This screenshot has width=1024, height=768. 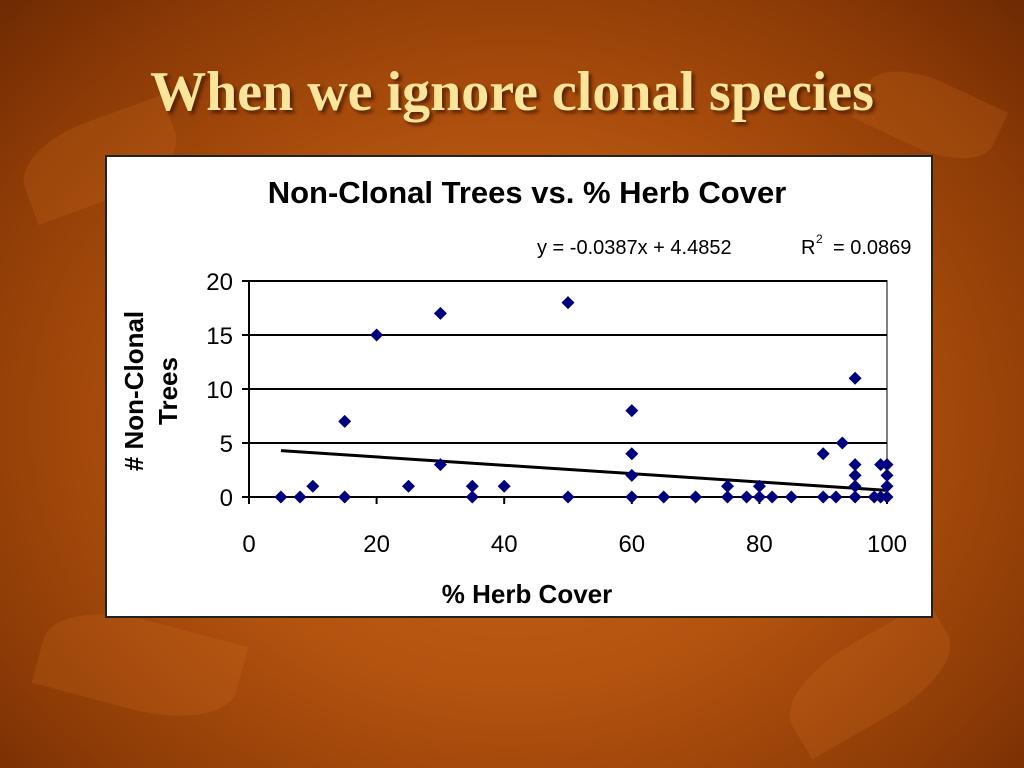 I want to click on trend-line, so click(x=584, y=470).